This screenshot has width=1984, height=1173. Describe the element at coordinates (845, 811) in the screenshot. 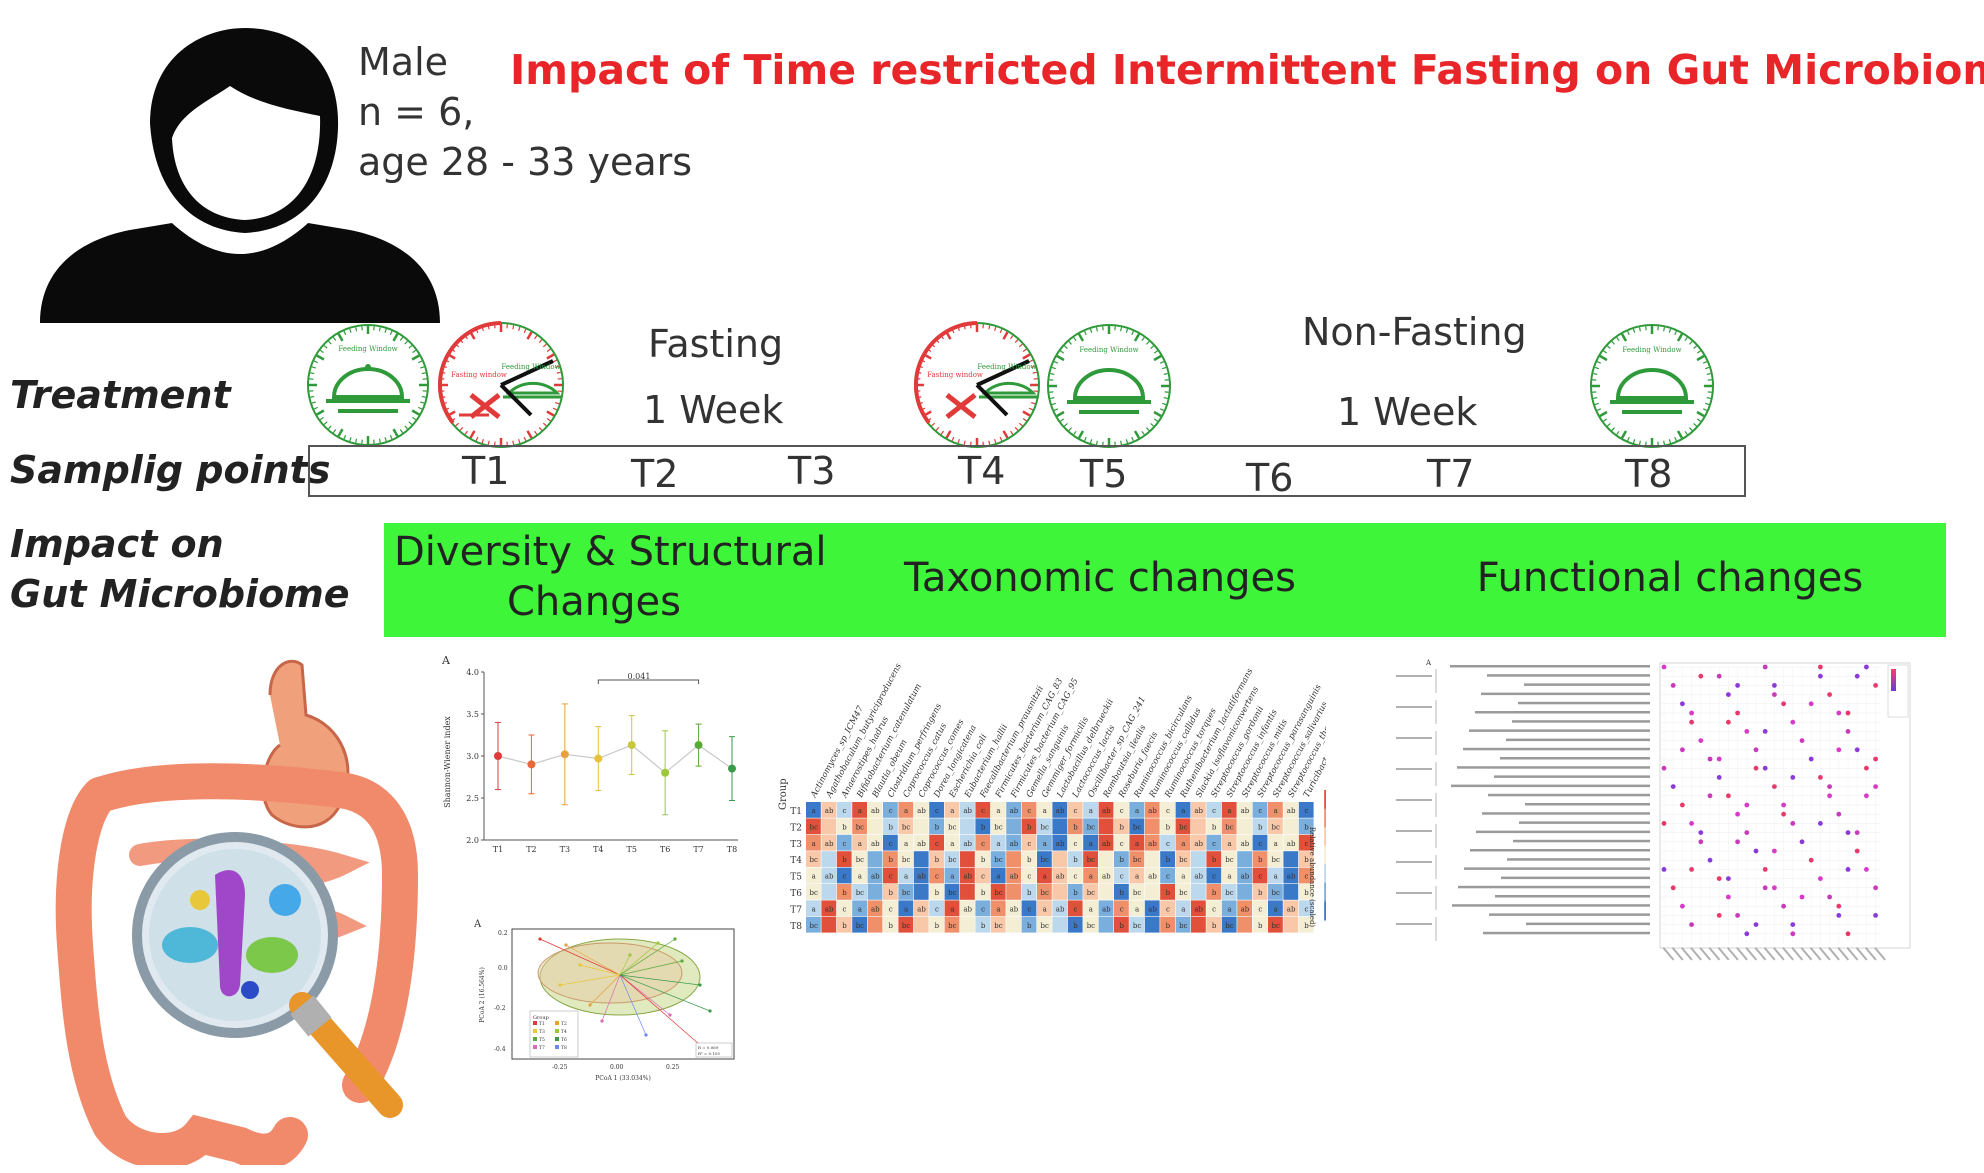

I see `heatmap-cell-label: c` at that location.